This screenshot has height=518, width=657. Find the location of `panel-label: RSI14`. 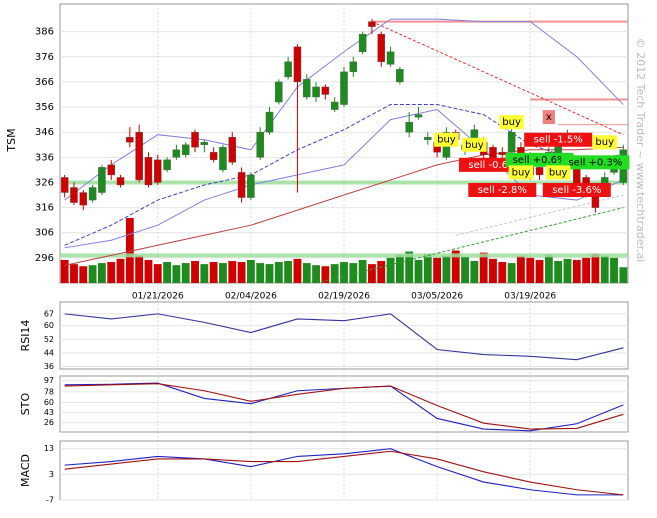

panel-label: RSI14 is located at coordinates (25, 336).